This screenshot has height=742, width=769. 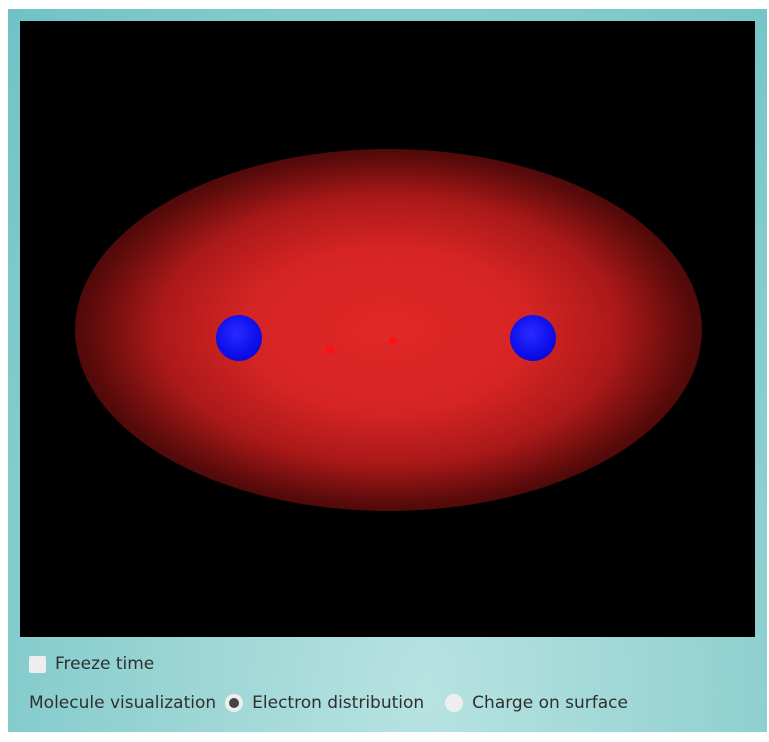 What do you see at coordinates (123, 703) in the screenshot?
I see `molecule-visualization-label: Molecule visualization` at bounding box center [123, 703].